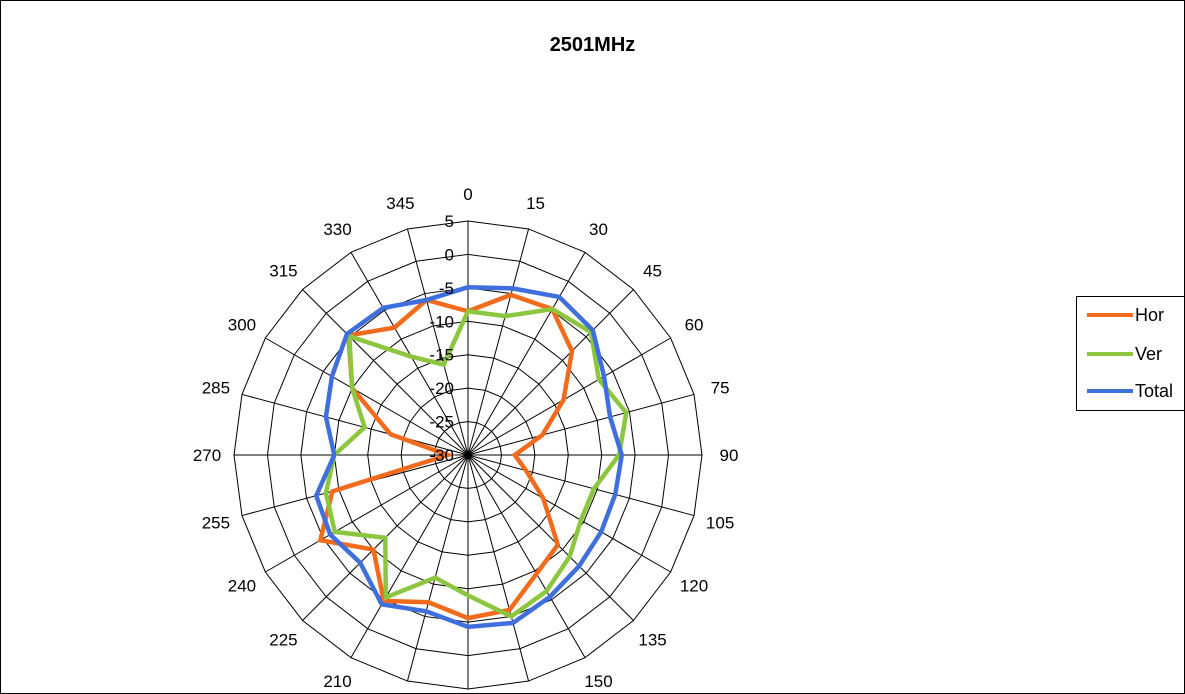  What do you see at coordinates (242, 586) in the screenshot?
I see `angle-label: 240` at bounding box center [242, 586].